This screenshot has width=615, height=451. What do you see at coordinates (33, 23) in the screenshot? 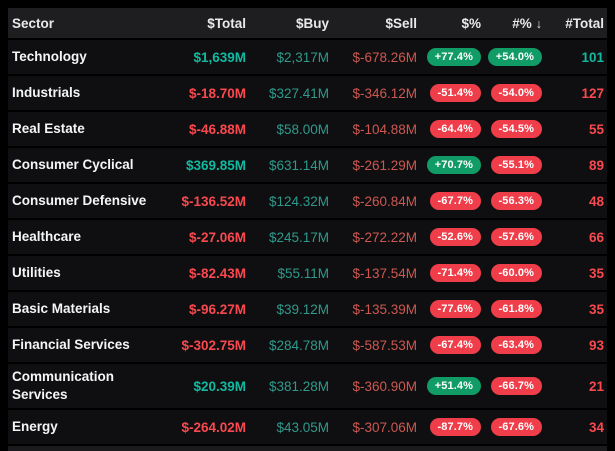
I see `column-header-sector: Sector` at bounding box center [33, 23].